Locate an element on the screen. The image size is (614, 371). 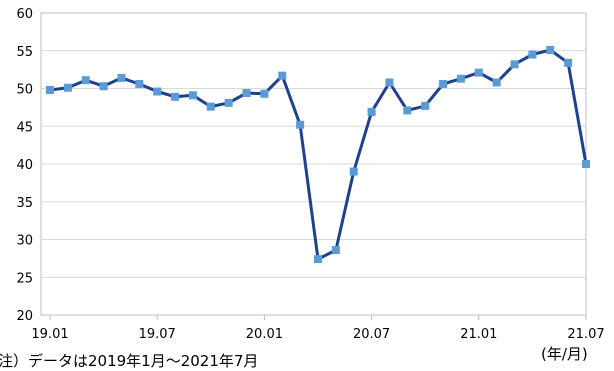
y-tick-label: 60 is located at coordinates (24, 14).